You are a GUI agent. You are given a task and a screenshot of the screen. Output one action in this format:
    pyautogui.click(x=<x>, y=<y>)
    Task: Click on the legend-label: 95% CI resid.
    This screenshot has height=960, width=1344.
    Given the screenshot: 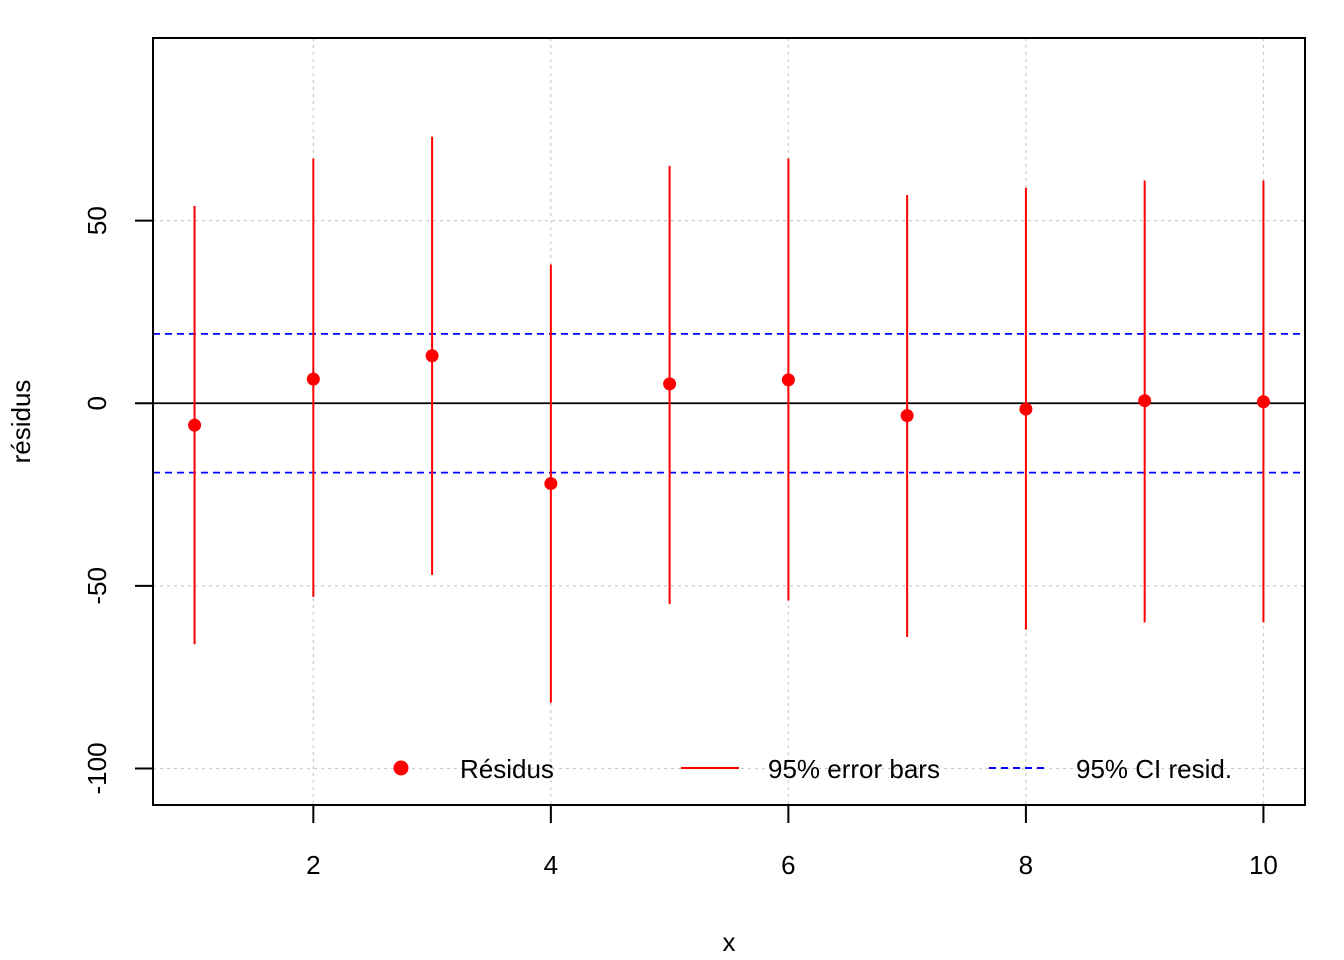 What is the action you would take?
    pyautogui.click(x=1154, y=769)
    